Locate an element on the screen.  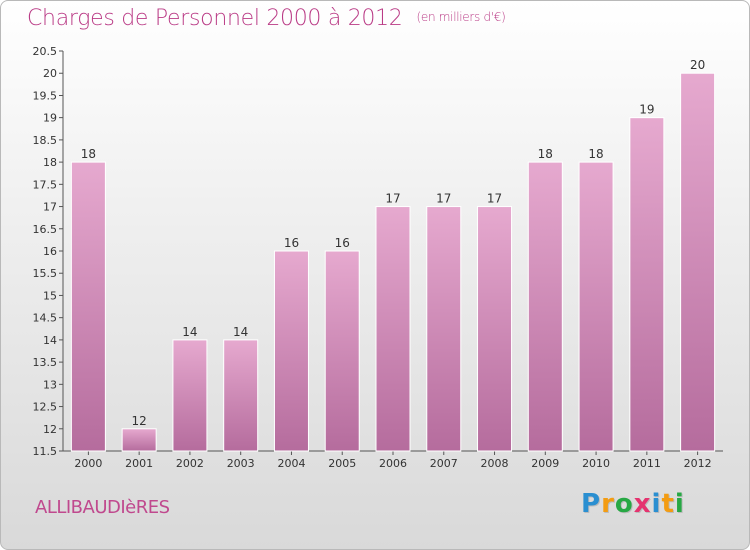
bar-value-label: 12 is located at coordinates (139, 421).